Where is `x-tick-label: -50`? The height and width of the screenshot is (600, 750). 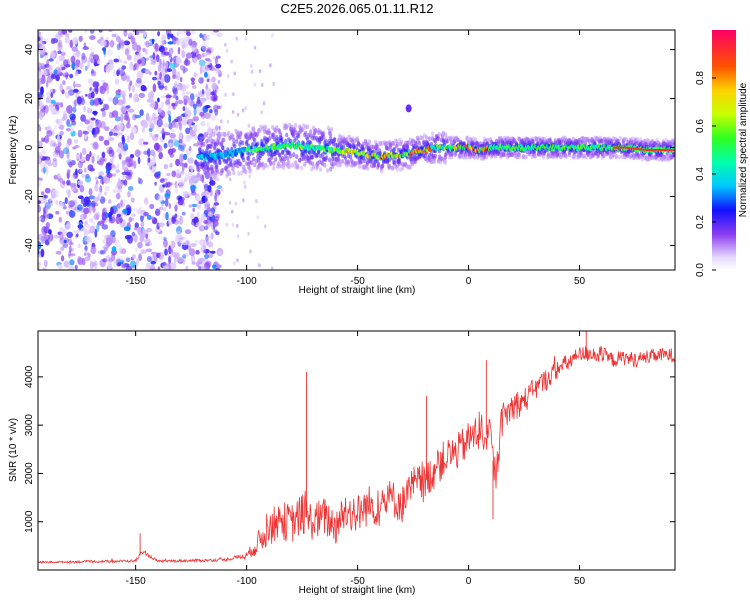
x-tick-label: -50 is located at coordinates (357, 281).